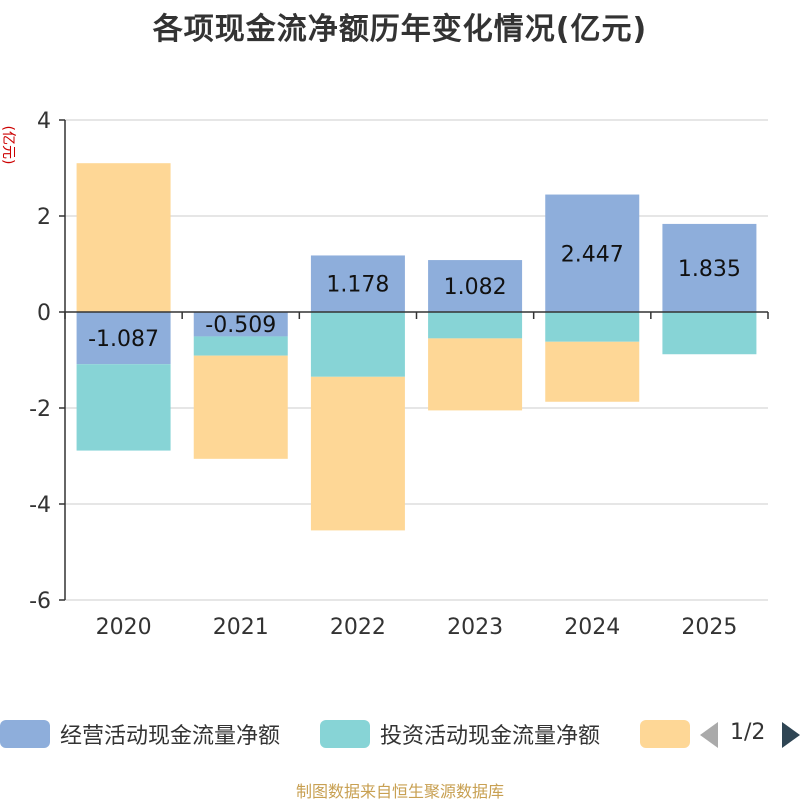 The height and width of the screenshot is (802, 800). I want to click on bar-series1-2021, so click(240, 346).